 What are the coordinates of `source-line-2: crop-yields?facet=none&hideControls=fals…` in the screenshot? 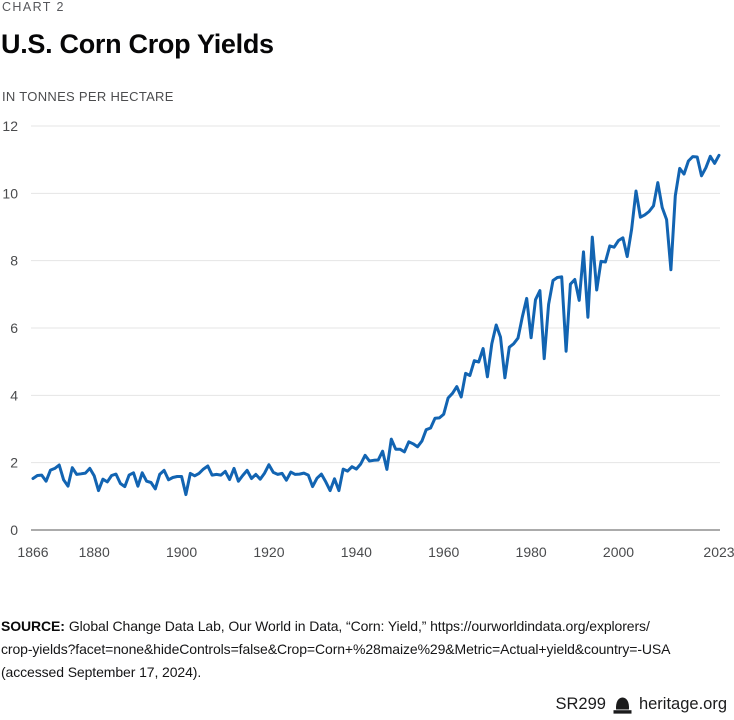 It's located at (336, 649).